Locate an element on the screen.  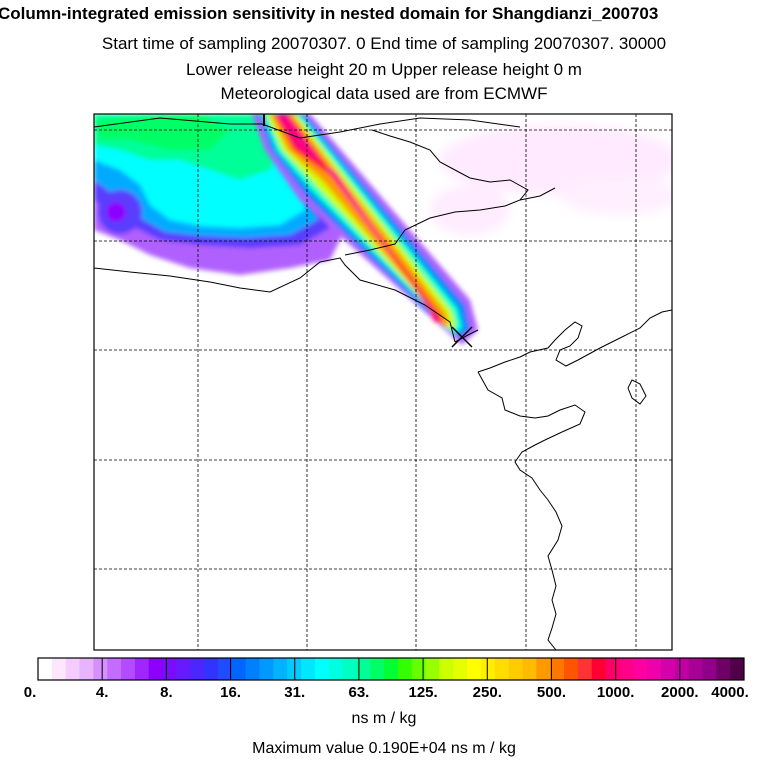
colorbar-tick-label: 63. is located at coordinates (359, 692).